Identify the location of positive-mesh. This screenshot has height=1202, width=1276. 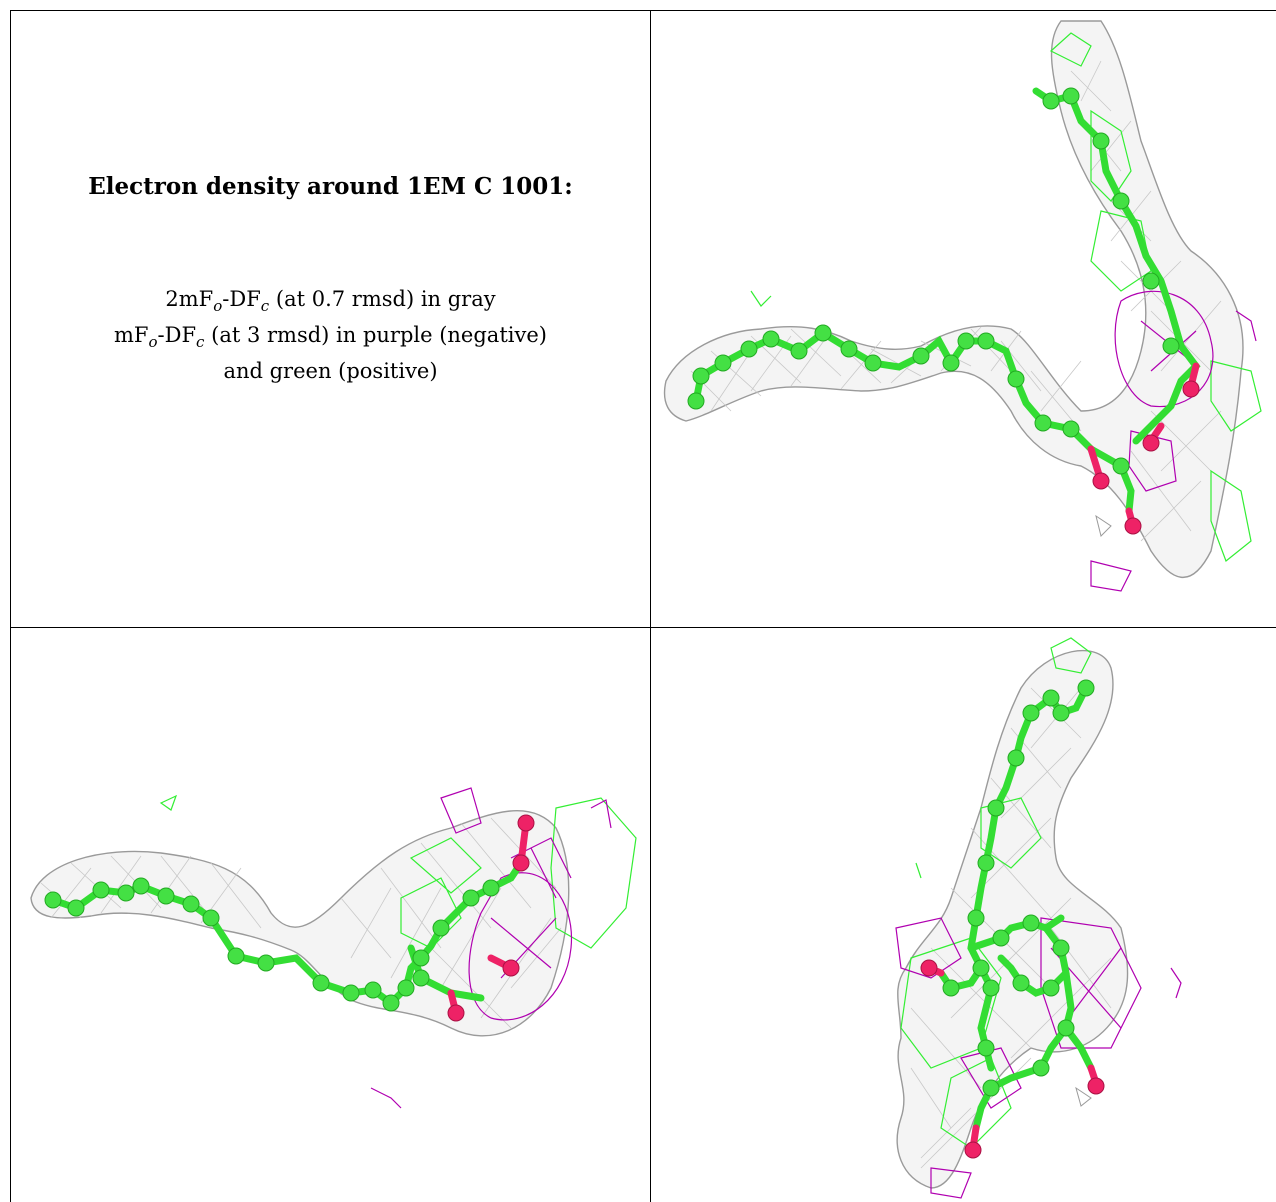
(398, 871).